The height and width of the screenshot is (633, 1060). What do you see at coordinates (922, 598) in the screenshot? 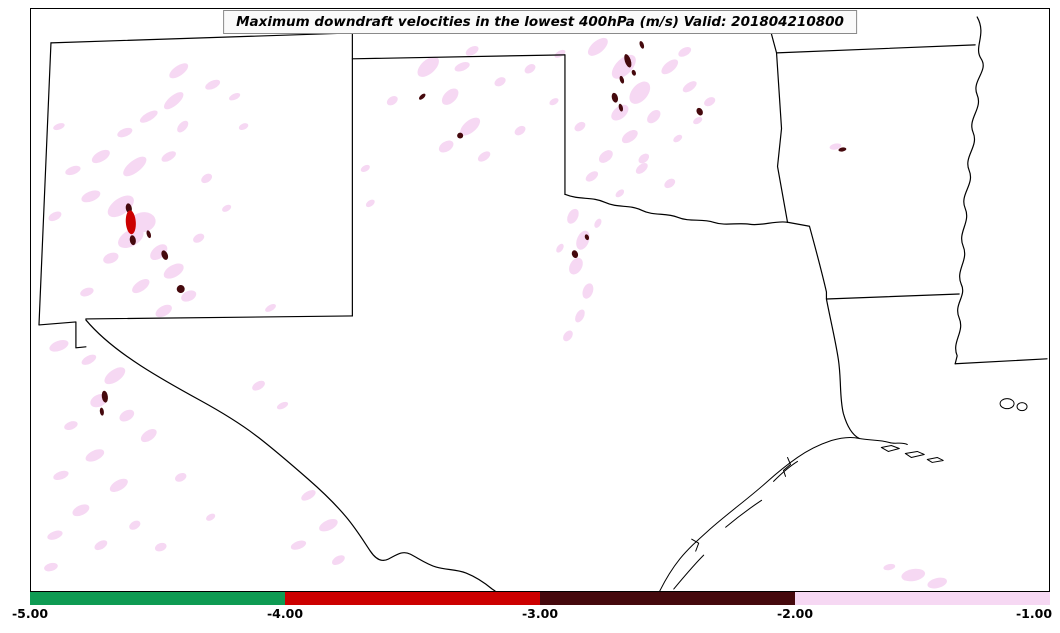
I see `colorbar-segment--2-to--1` at bounding box center [922, 598].